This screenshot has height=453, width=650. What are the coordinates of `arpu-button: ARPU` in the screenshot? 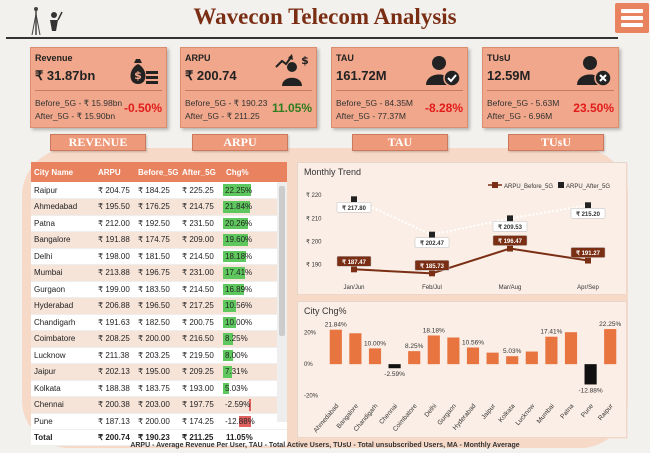 It's located at (240, 142).